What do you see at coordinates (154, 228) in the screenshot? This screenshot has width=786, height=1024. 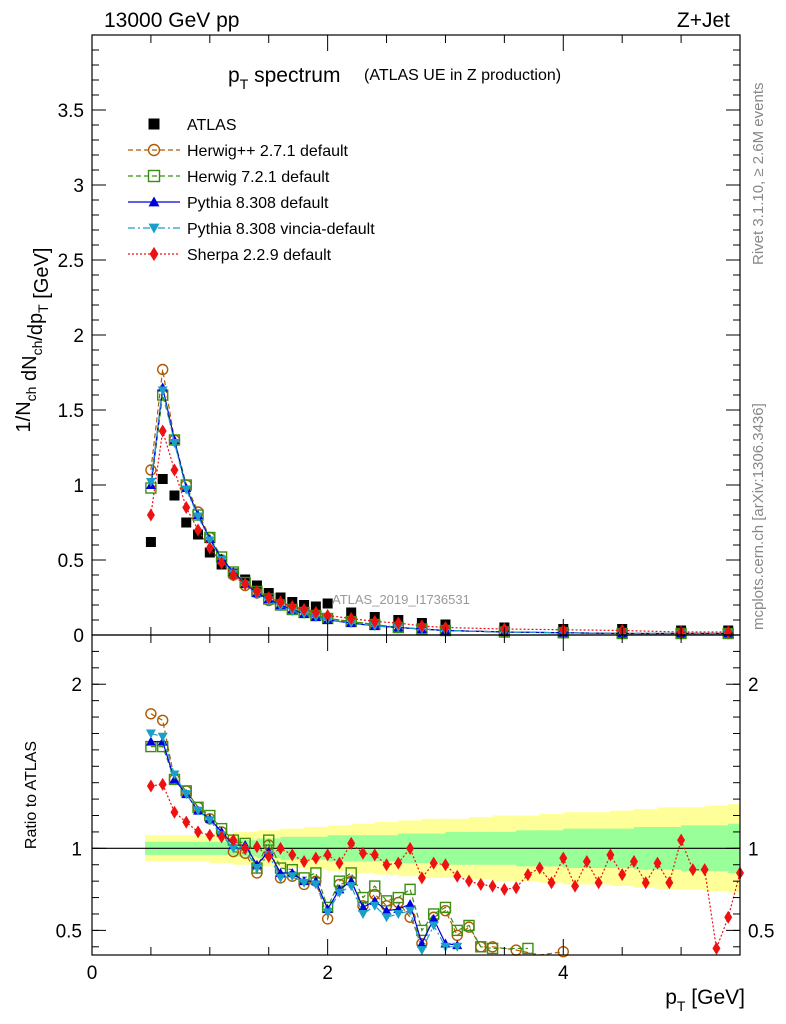 I see `legend-marker-pythia-8-308-vincia-default` at bounding box center [154, 228].